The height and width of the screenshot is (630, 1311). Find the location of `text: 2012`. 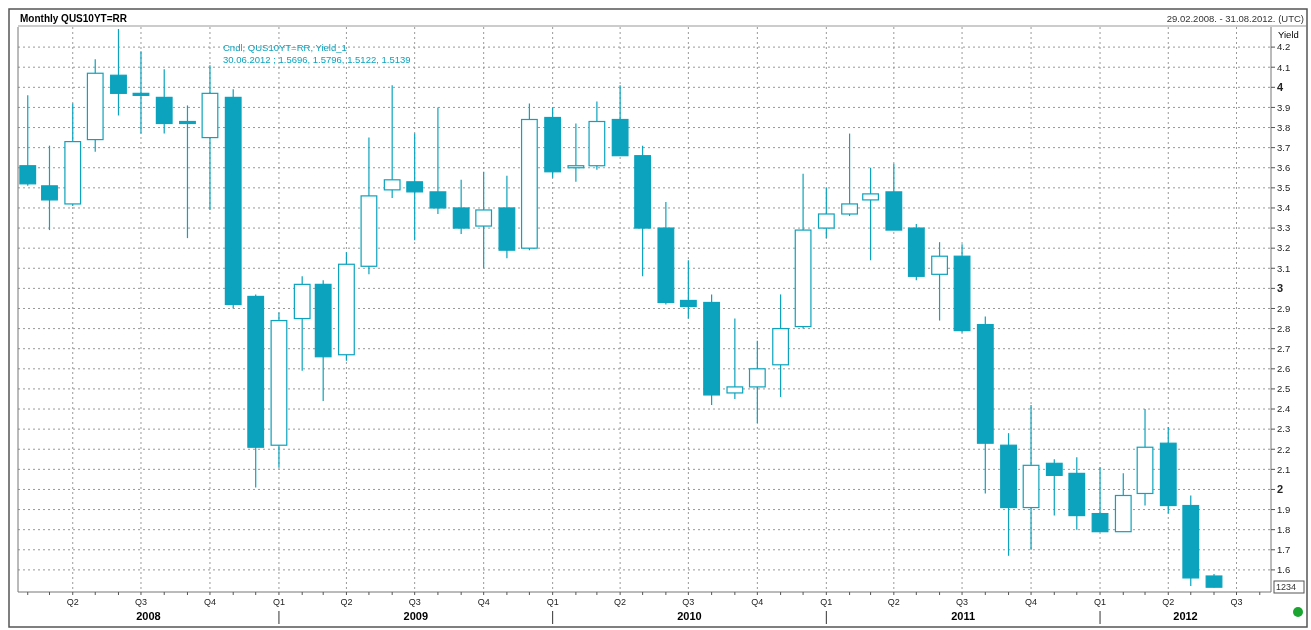

text: 2012 is located at coordinates (1185, 616).